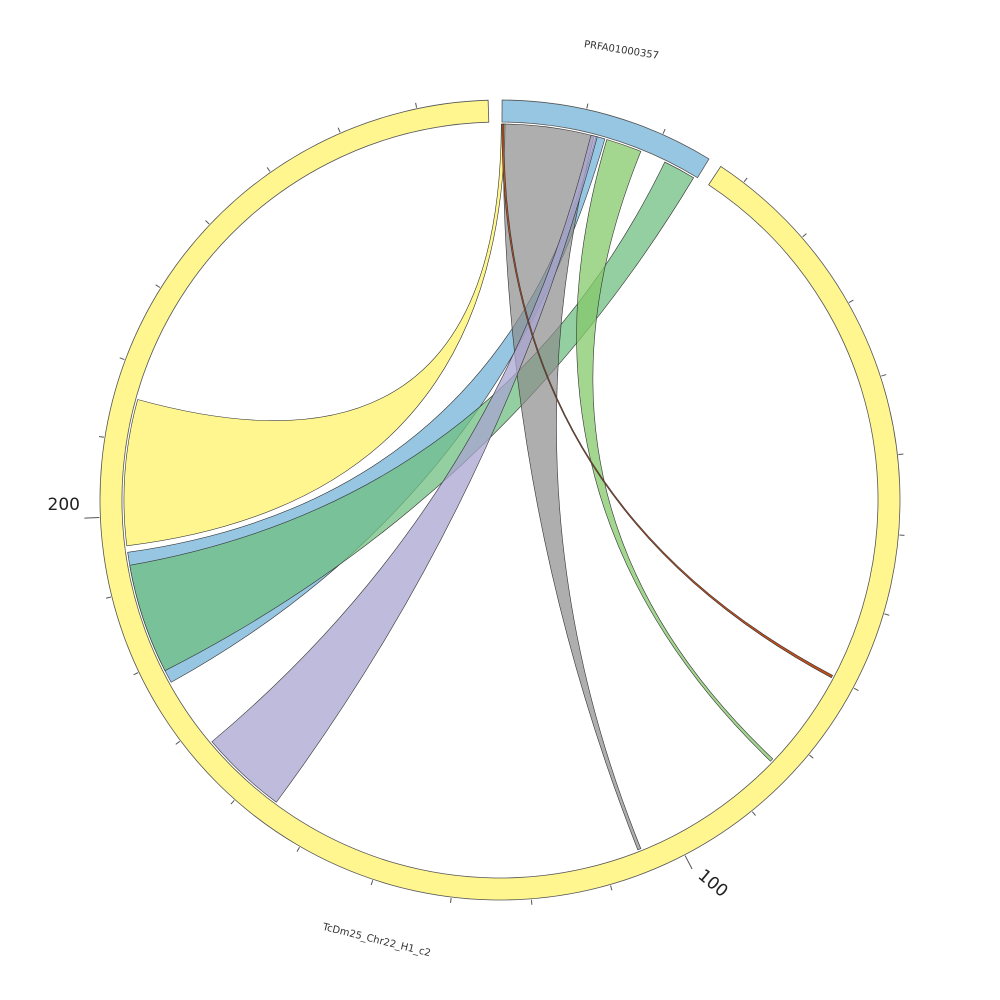  Describe the element at coordinates (64, 505) in the screenshot. I see `tick-label-200: 200` at that location.